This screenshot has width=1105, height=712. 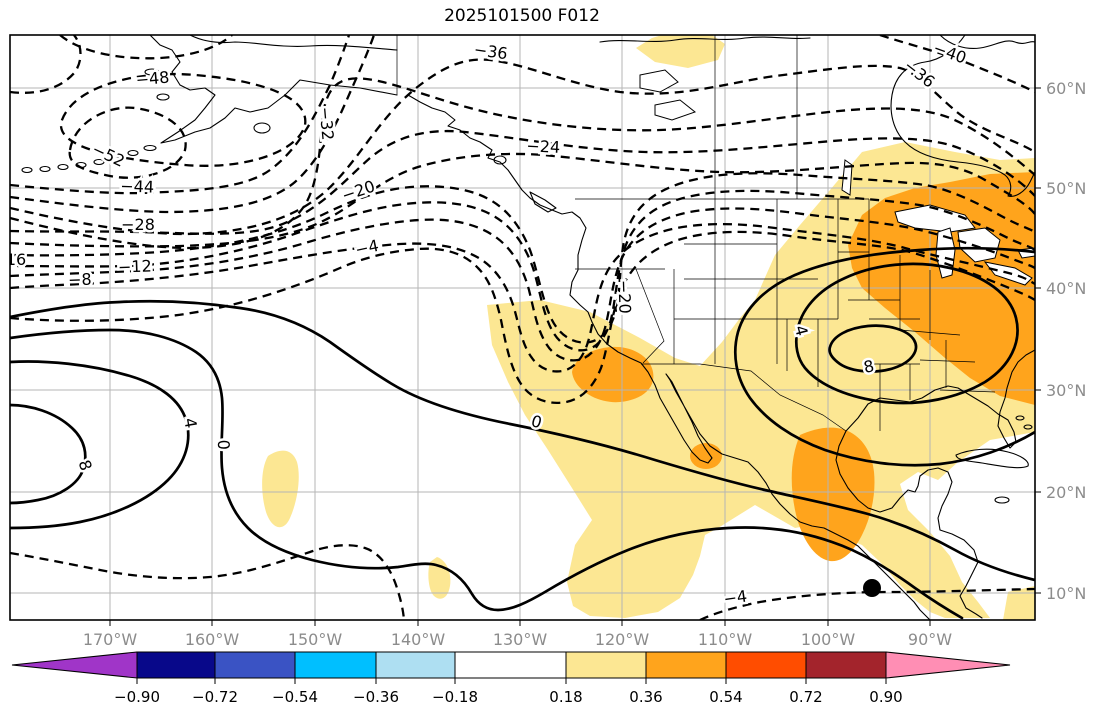 What do you see at coordinates (1066, 88) in the screenshot?
I see `lat-tick-label-0: 60°N` at bounding box center [1066, 88].